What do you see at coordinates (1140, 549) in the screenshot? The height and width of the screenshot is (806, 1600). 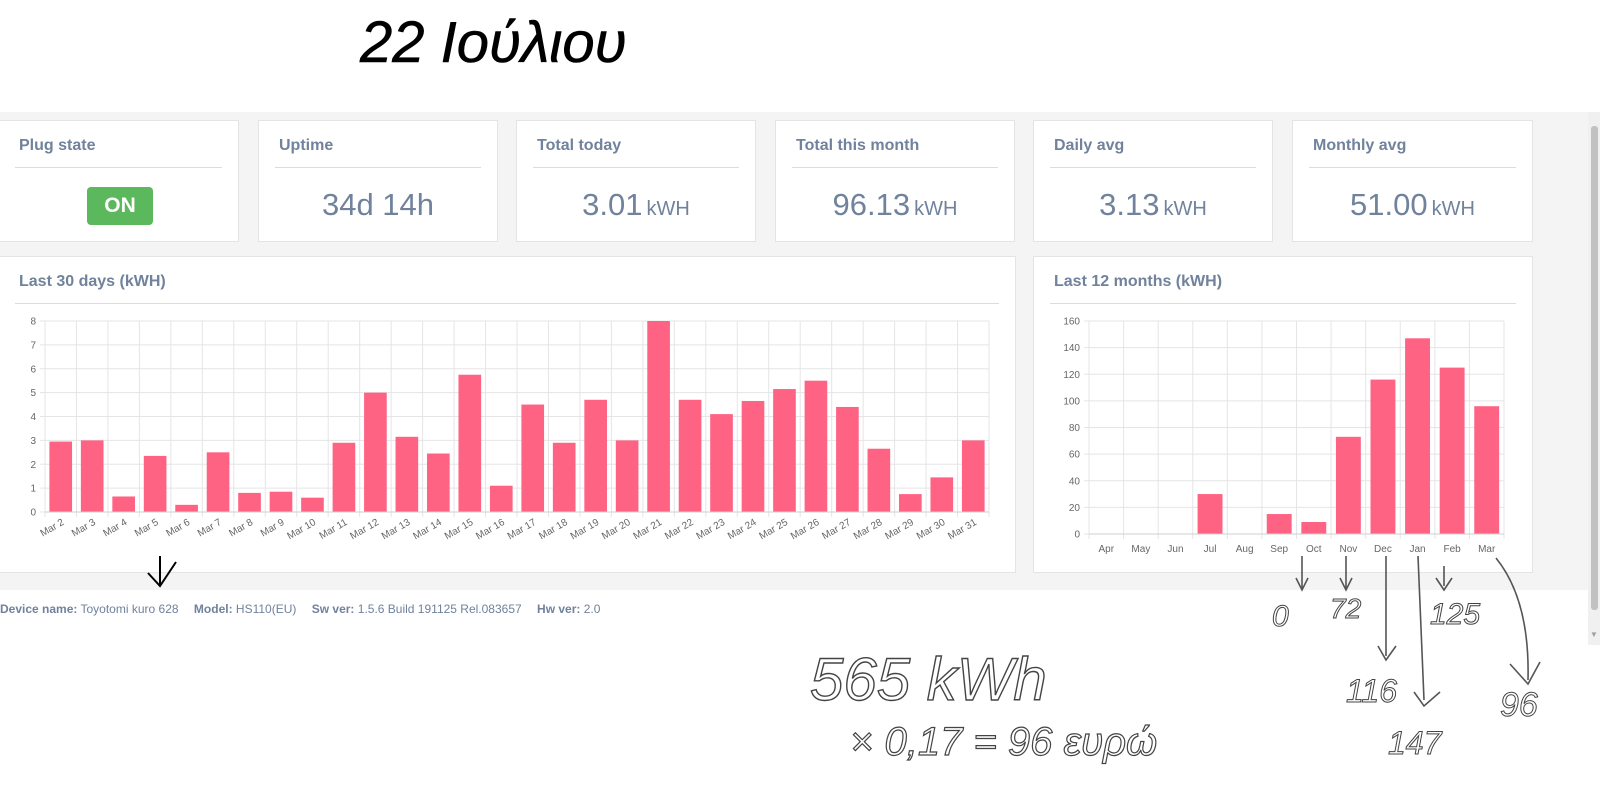 I see `x-tick-label: May` at bounding box center [1140, 549].